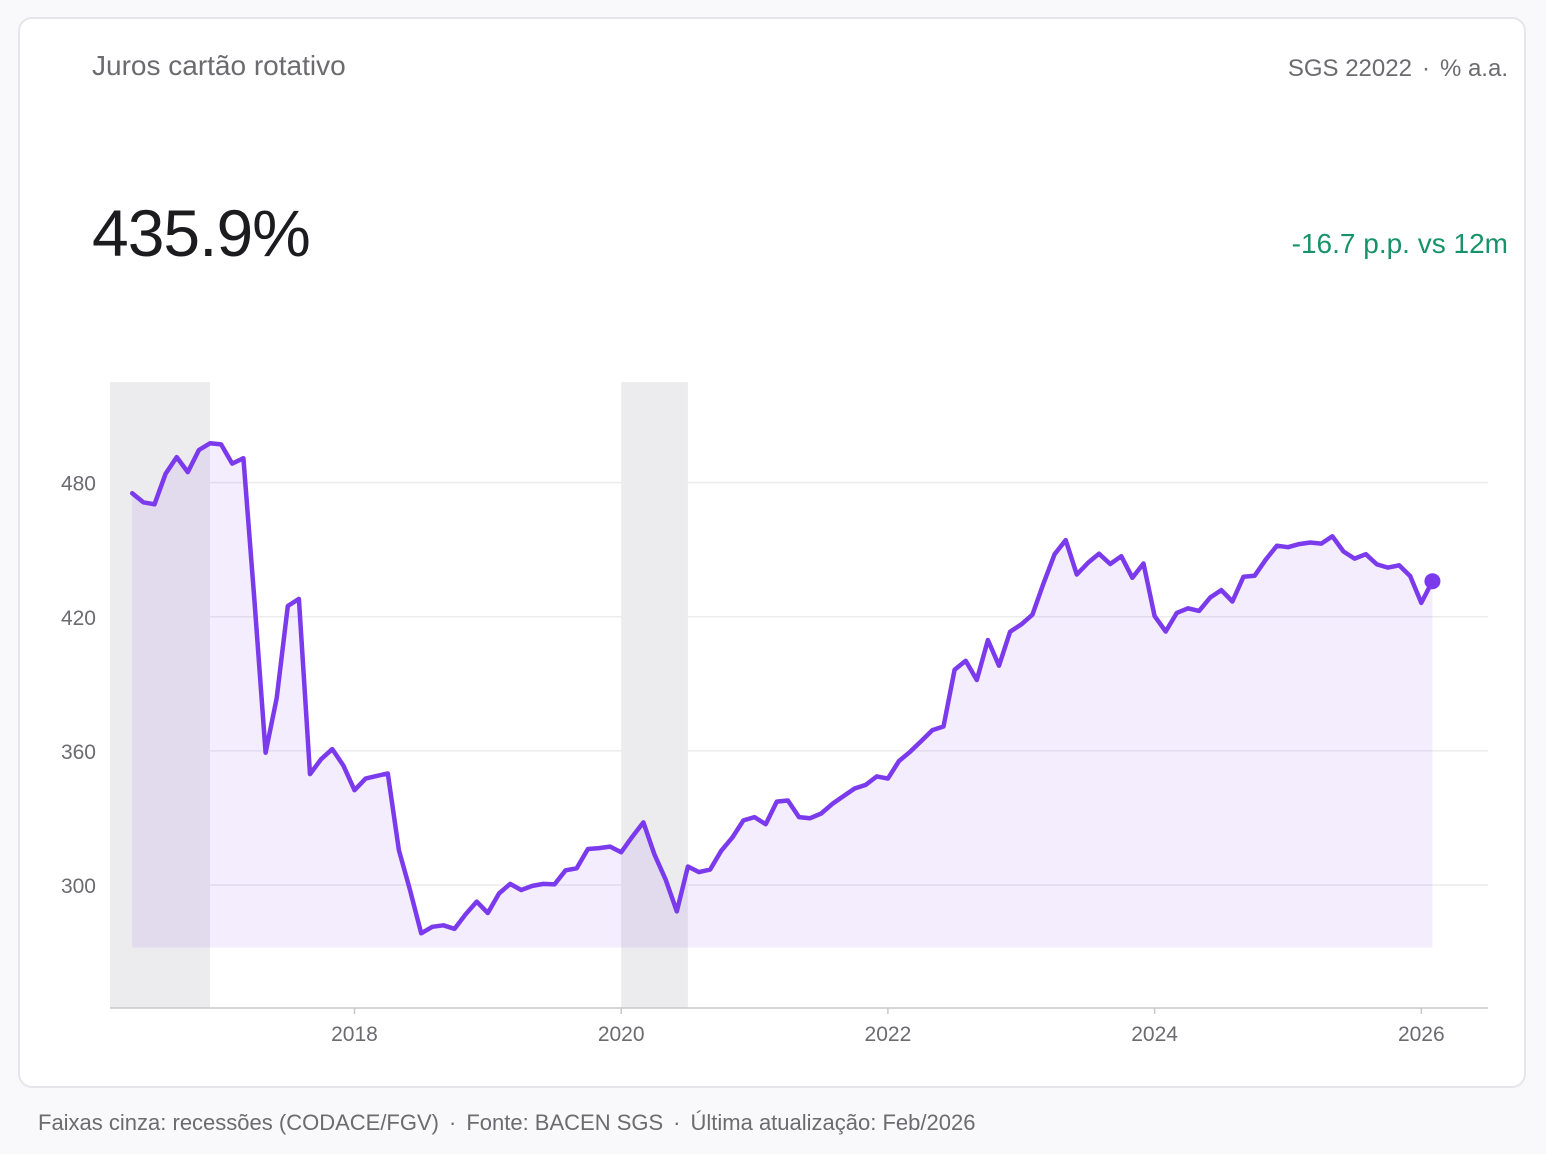  Describe the element at coordinates (565, 1122) in the screenshot. I see `footer-source: Fonte: BACEN SGS` at that location.